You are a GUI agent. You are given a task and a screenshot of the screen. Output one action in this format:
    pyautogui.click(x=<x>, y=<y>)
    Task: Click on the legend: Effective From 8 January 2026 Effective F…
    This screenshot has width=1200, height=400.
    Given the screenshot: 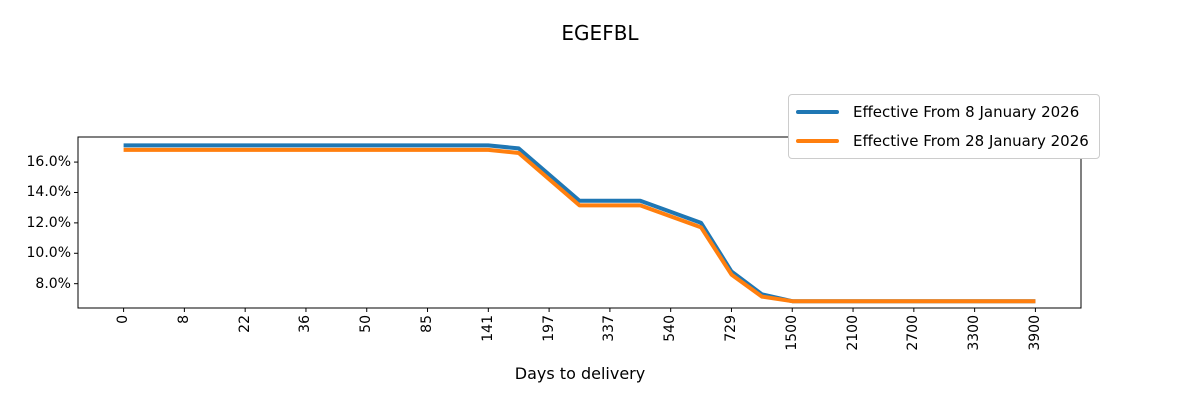 What is the action you would take?
    pyautogui.click(x=944, y=126)
    